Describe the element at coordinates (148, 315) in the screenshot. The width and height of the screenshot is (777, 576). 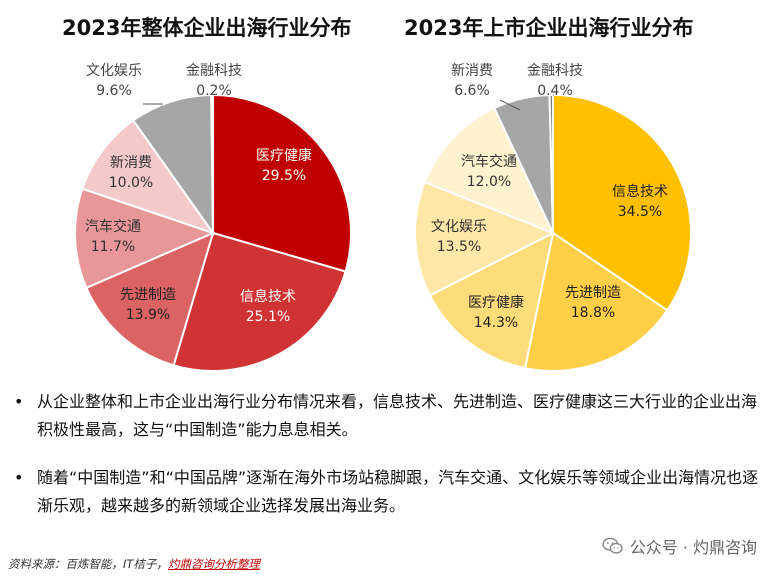
I see `slice-value-label: 13.9%` at that location.